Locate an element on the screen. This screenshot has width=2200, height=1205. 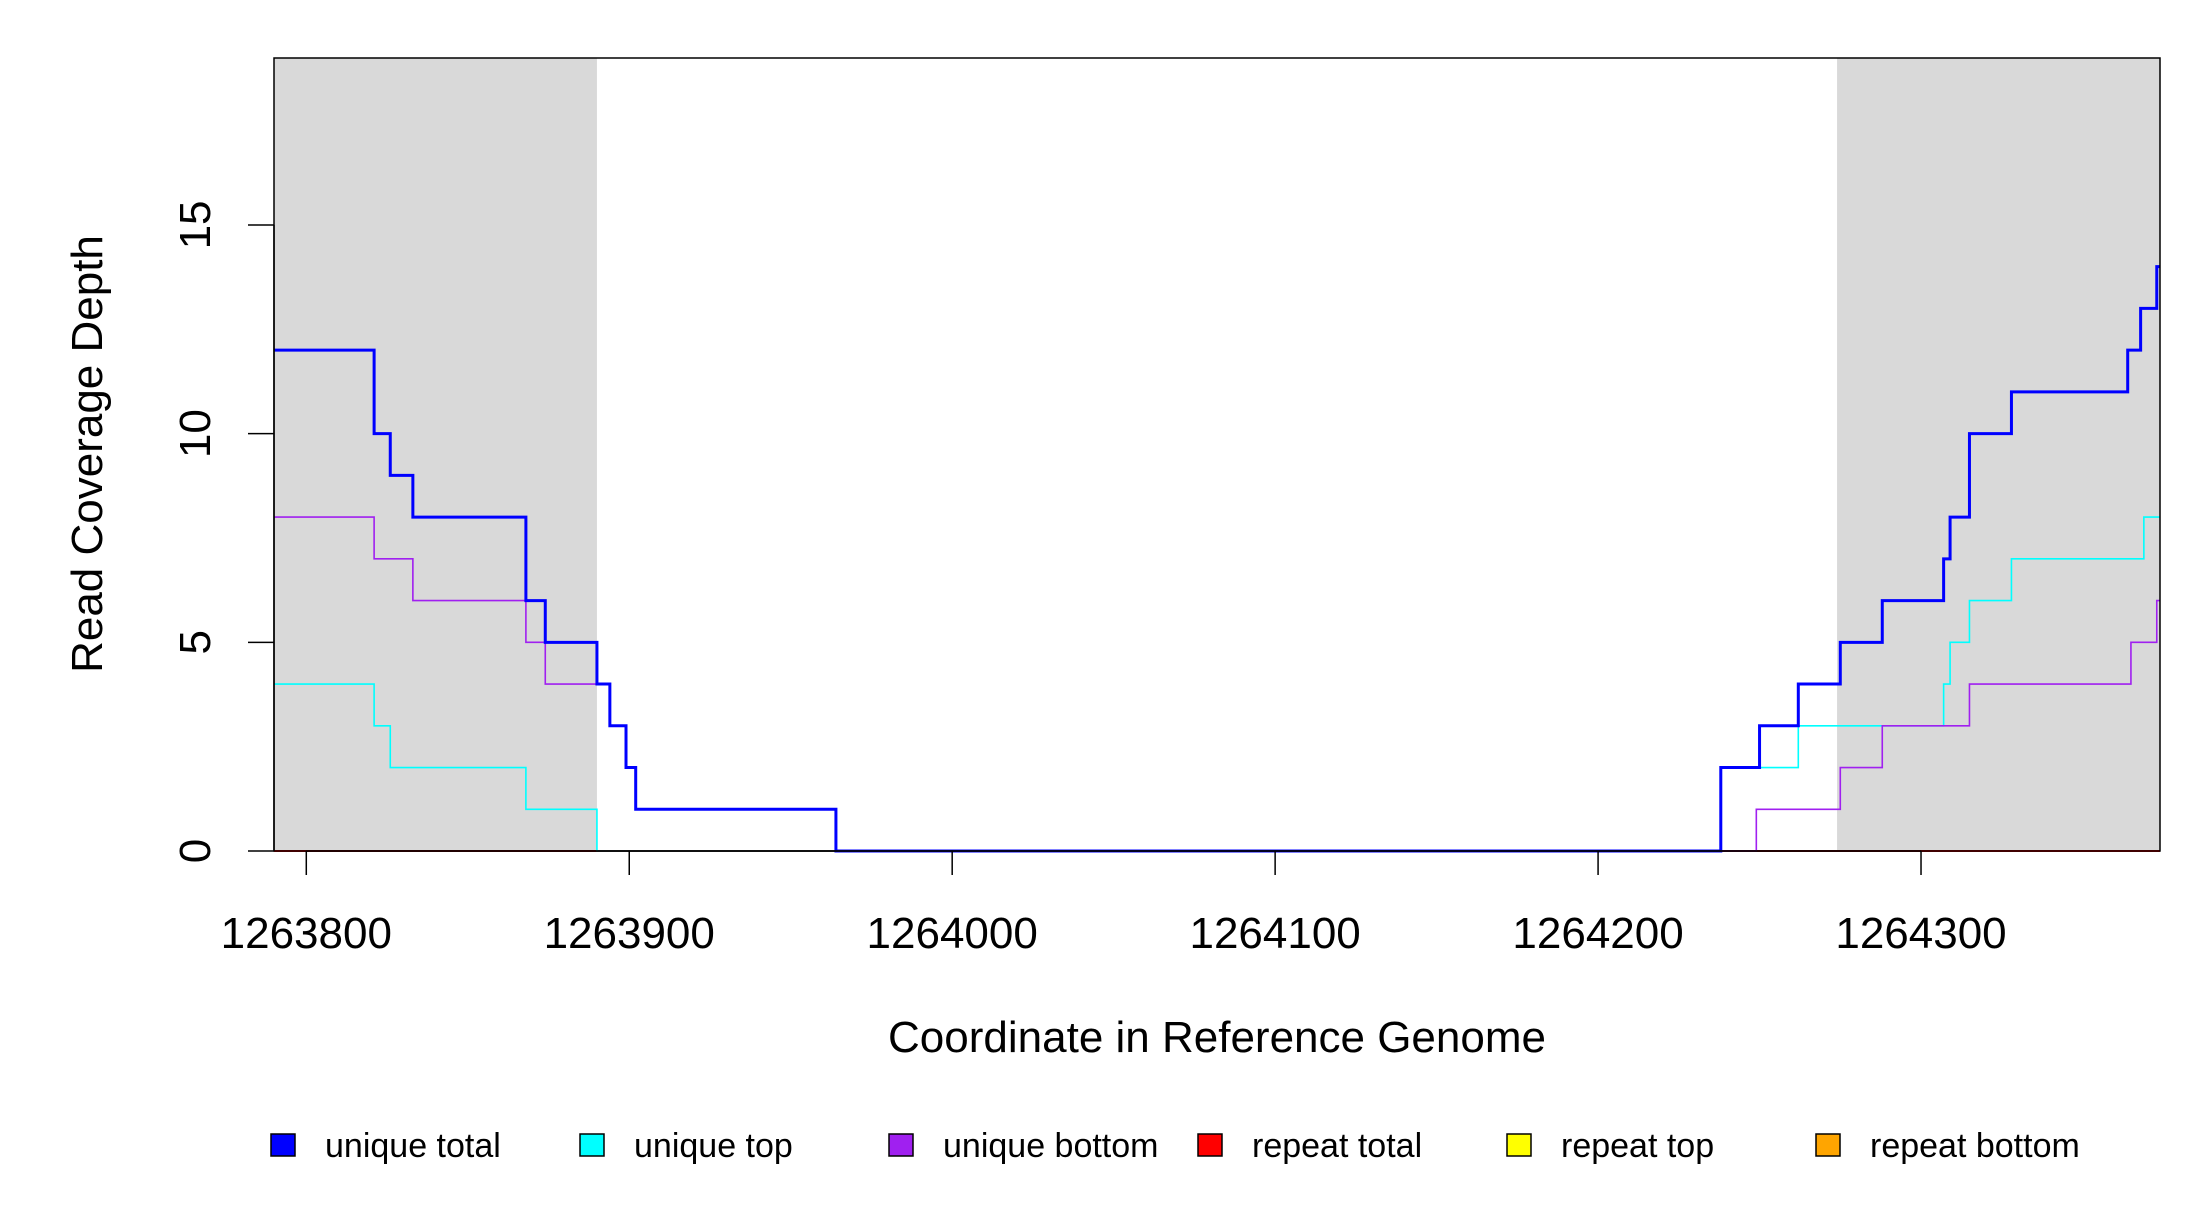
legend-swatch-unique-total is located at coordinates (283, 1145).